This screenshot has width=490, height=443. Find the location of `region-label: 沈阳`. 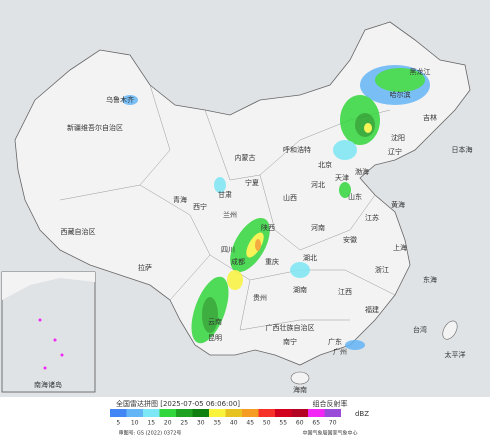

region-label: 沈阳 is located at coordinates (398, 137).